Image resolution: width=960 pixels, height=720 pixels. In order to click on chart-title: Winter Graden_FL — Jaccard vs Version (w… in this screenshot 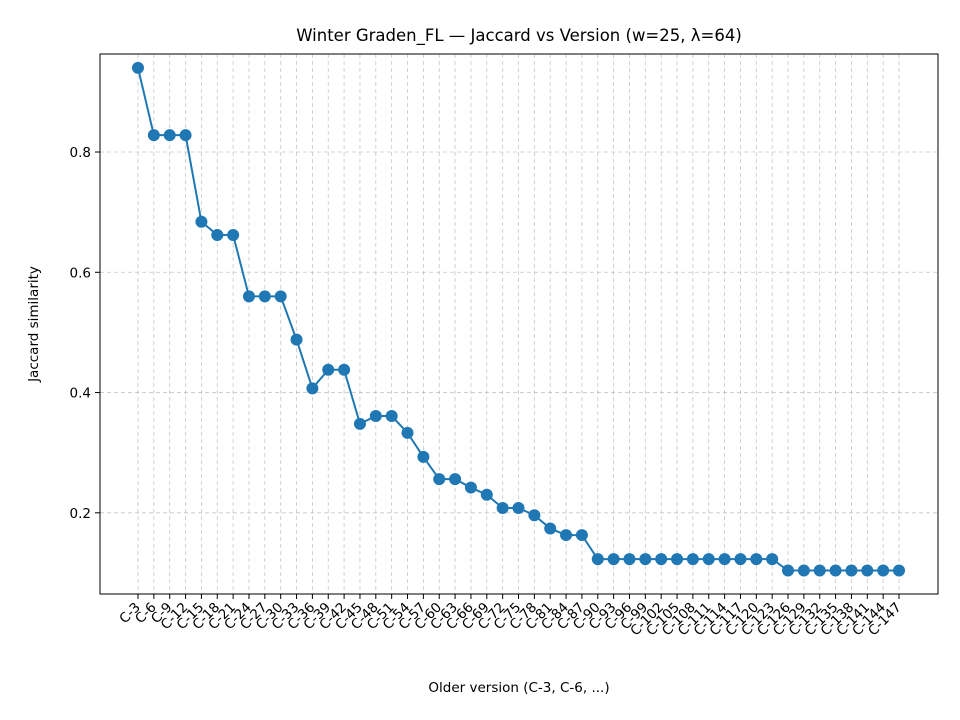, I will do `click(519, 36)`.